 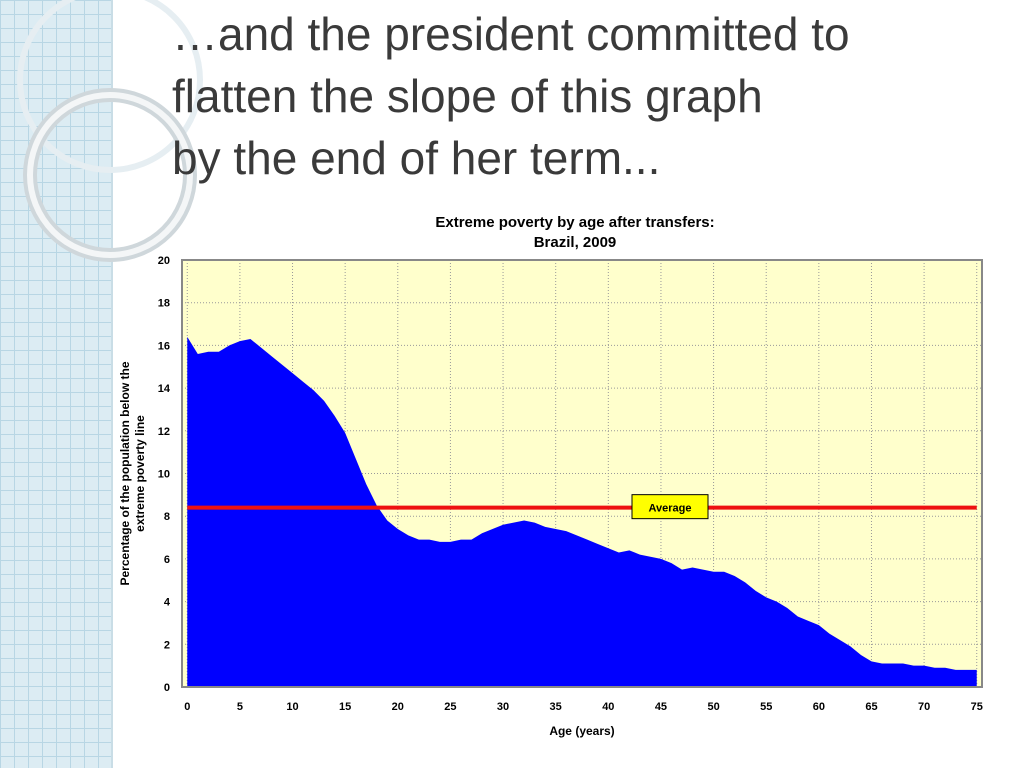 I want to click on x-tick-label: 10, so click(x=292, y=707).